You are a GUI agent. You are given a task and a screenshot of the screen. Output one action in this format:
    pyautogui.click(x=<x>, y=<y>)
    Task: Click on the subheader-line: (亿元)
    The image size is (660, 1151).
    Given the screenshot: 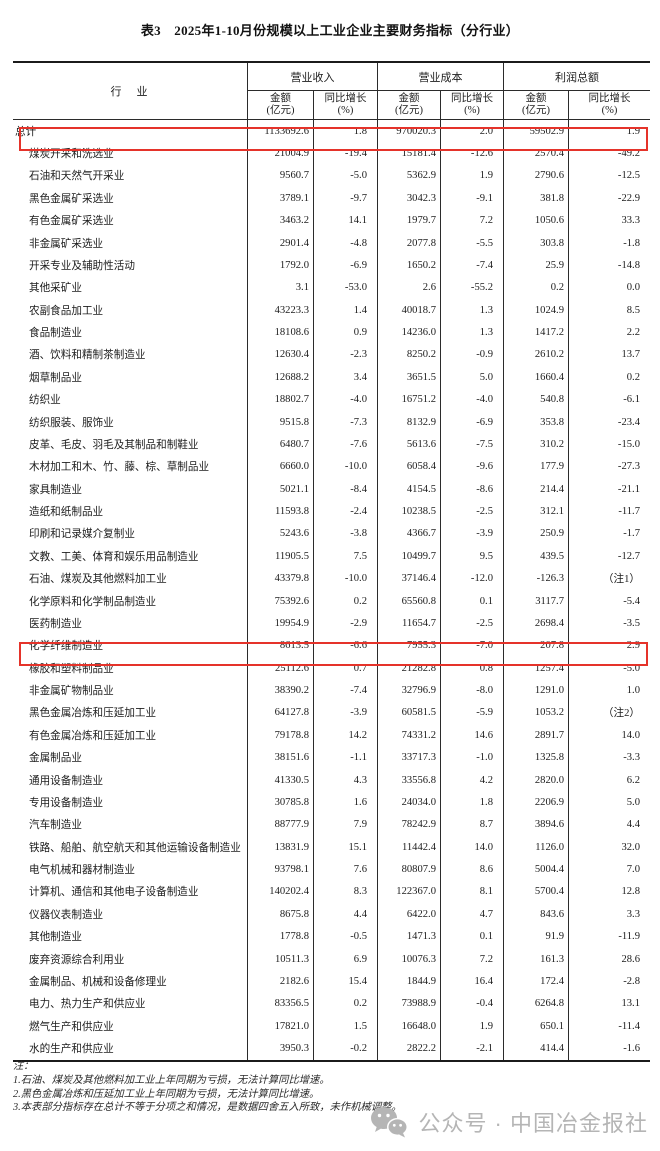 What is the action you would take?
    pyautogui.click(x=280, y=110)
    